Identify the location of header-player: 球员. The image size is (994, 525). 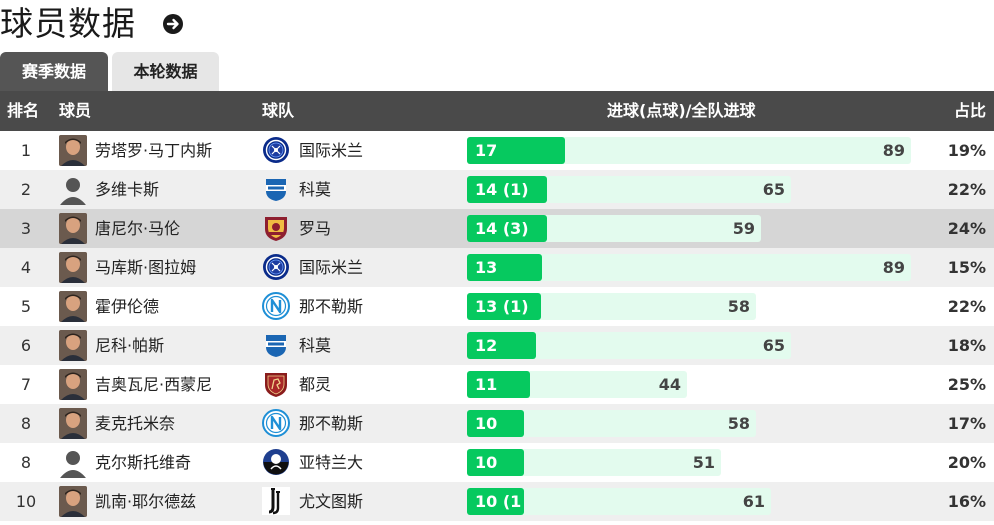
(75, 110).